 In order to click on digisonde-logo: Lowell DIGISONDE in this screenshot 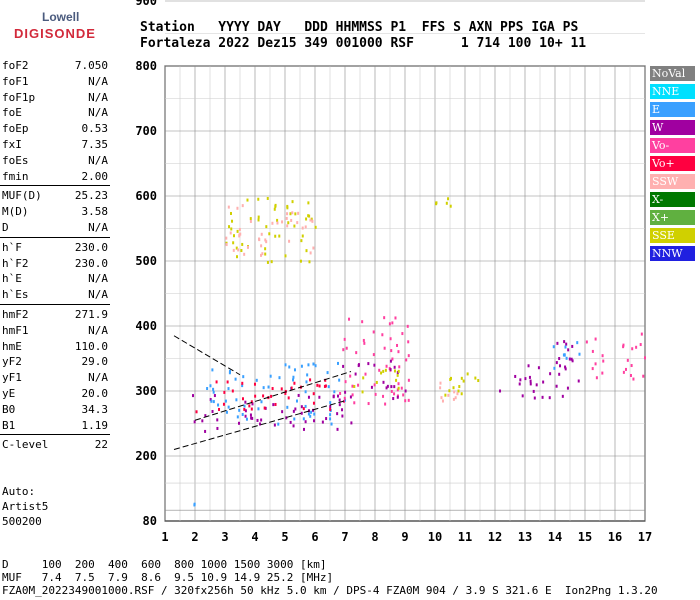, I will do `click(52, 24)`.